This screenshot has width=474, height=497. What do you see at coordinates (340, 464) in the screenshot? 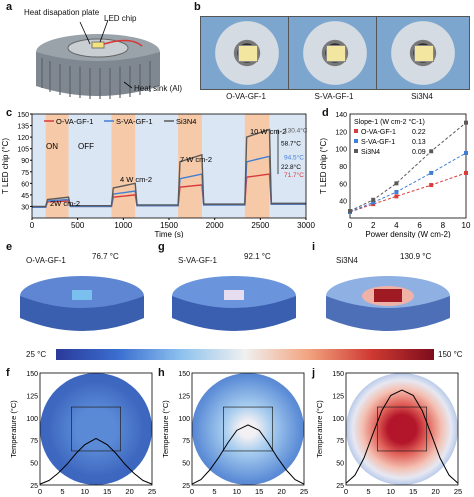
I see `y-tick-label: 50` at bounding box center [340, 464].